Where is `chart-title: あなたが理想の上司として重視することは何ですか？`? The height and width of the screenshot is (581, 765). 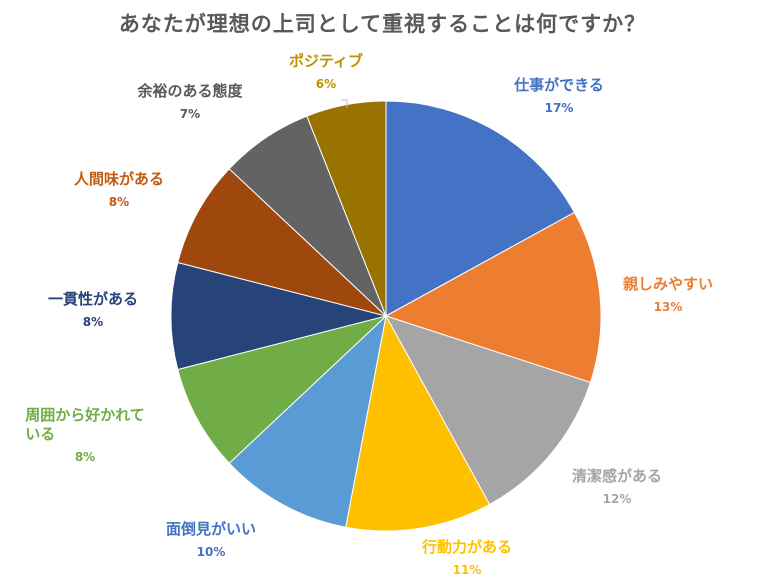
chart-title: あなたが理想の上司として重視することは何ですか？ is located at coordinates (382, 24).